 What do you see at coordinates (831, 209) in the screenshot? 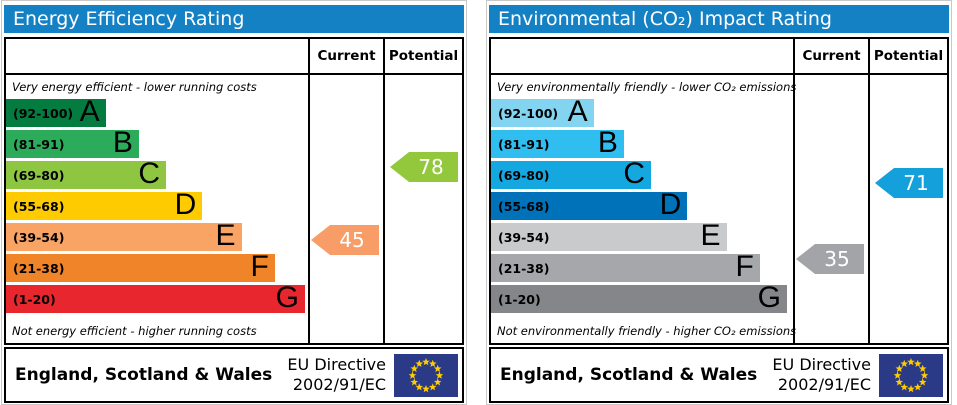
I see `current-arrow-area: 35` at bounding box center [831, 209].